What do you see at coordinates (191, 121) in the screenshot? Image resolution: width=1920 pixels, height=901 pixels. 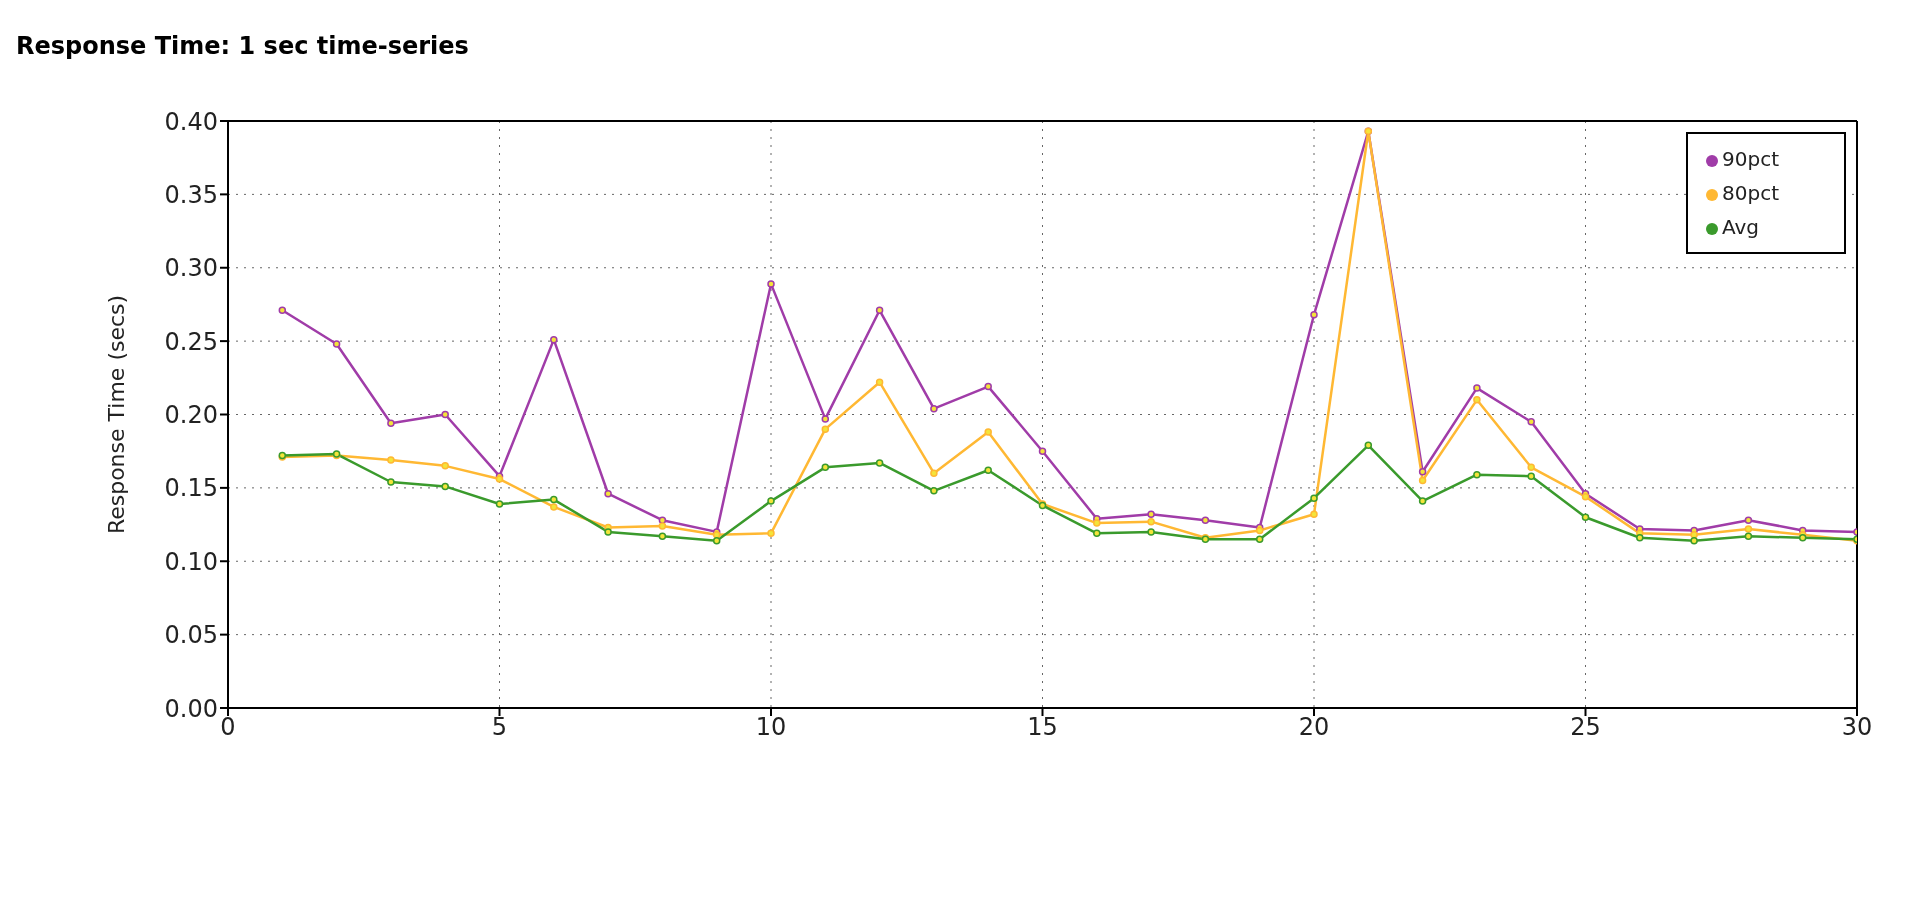 I see `y-tick-label: 0.40` at bounding box center [191, 121].